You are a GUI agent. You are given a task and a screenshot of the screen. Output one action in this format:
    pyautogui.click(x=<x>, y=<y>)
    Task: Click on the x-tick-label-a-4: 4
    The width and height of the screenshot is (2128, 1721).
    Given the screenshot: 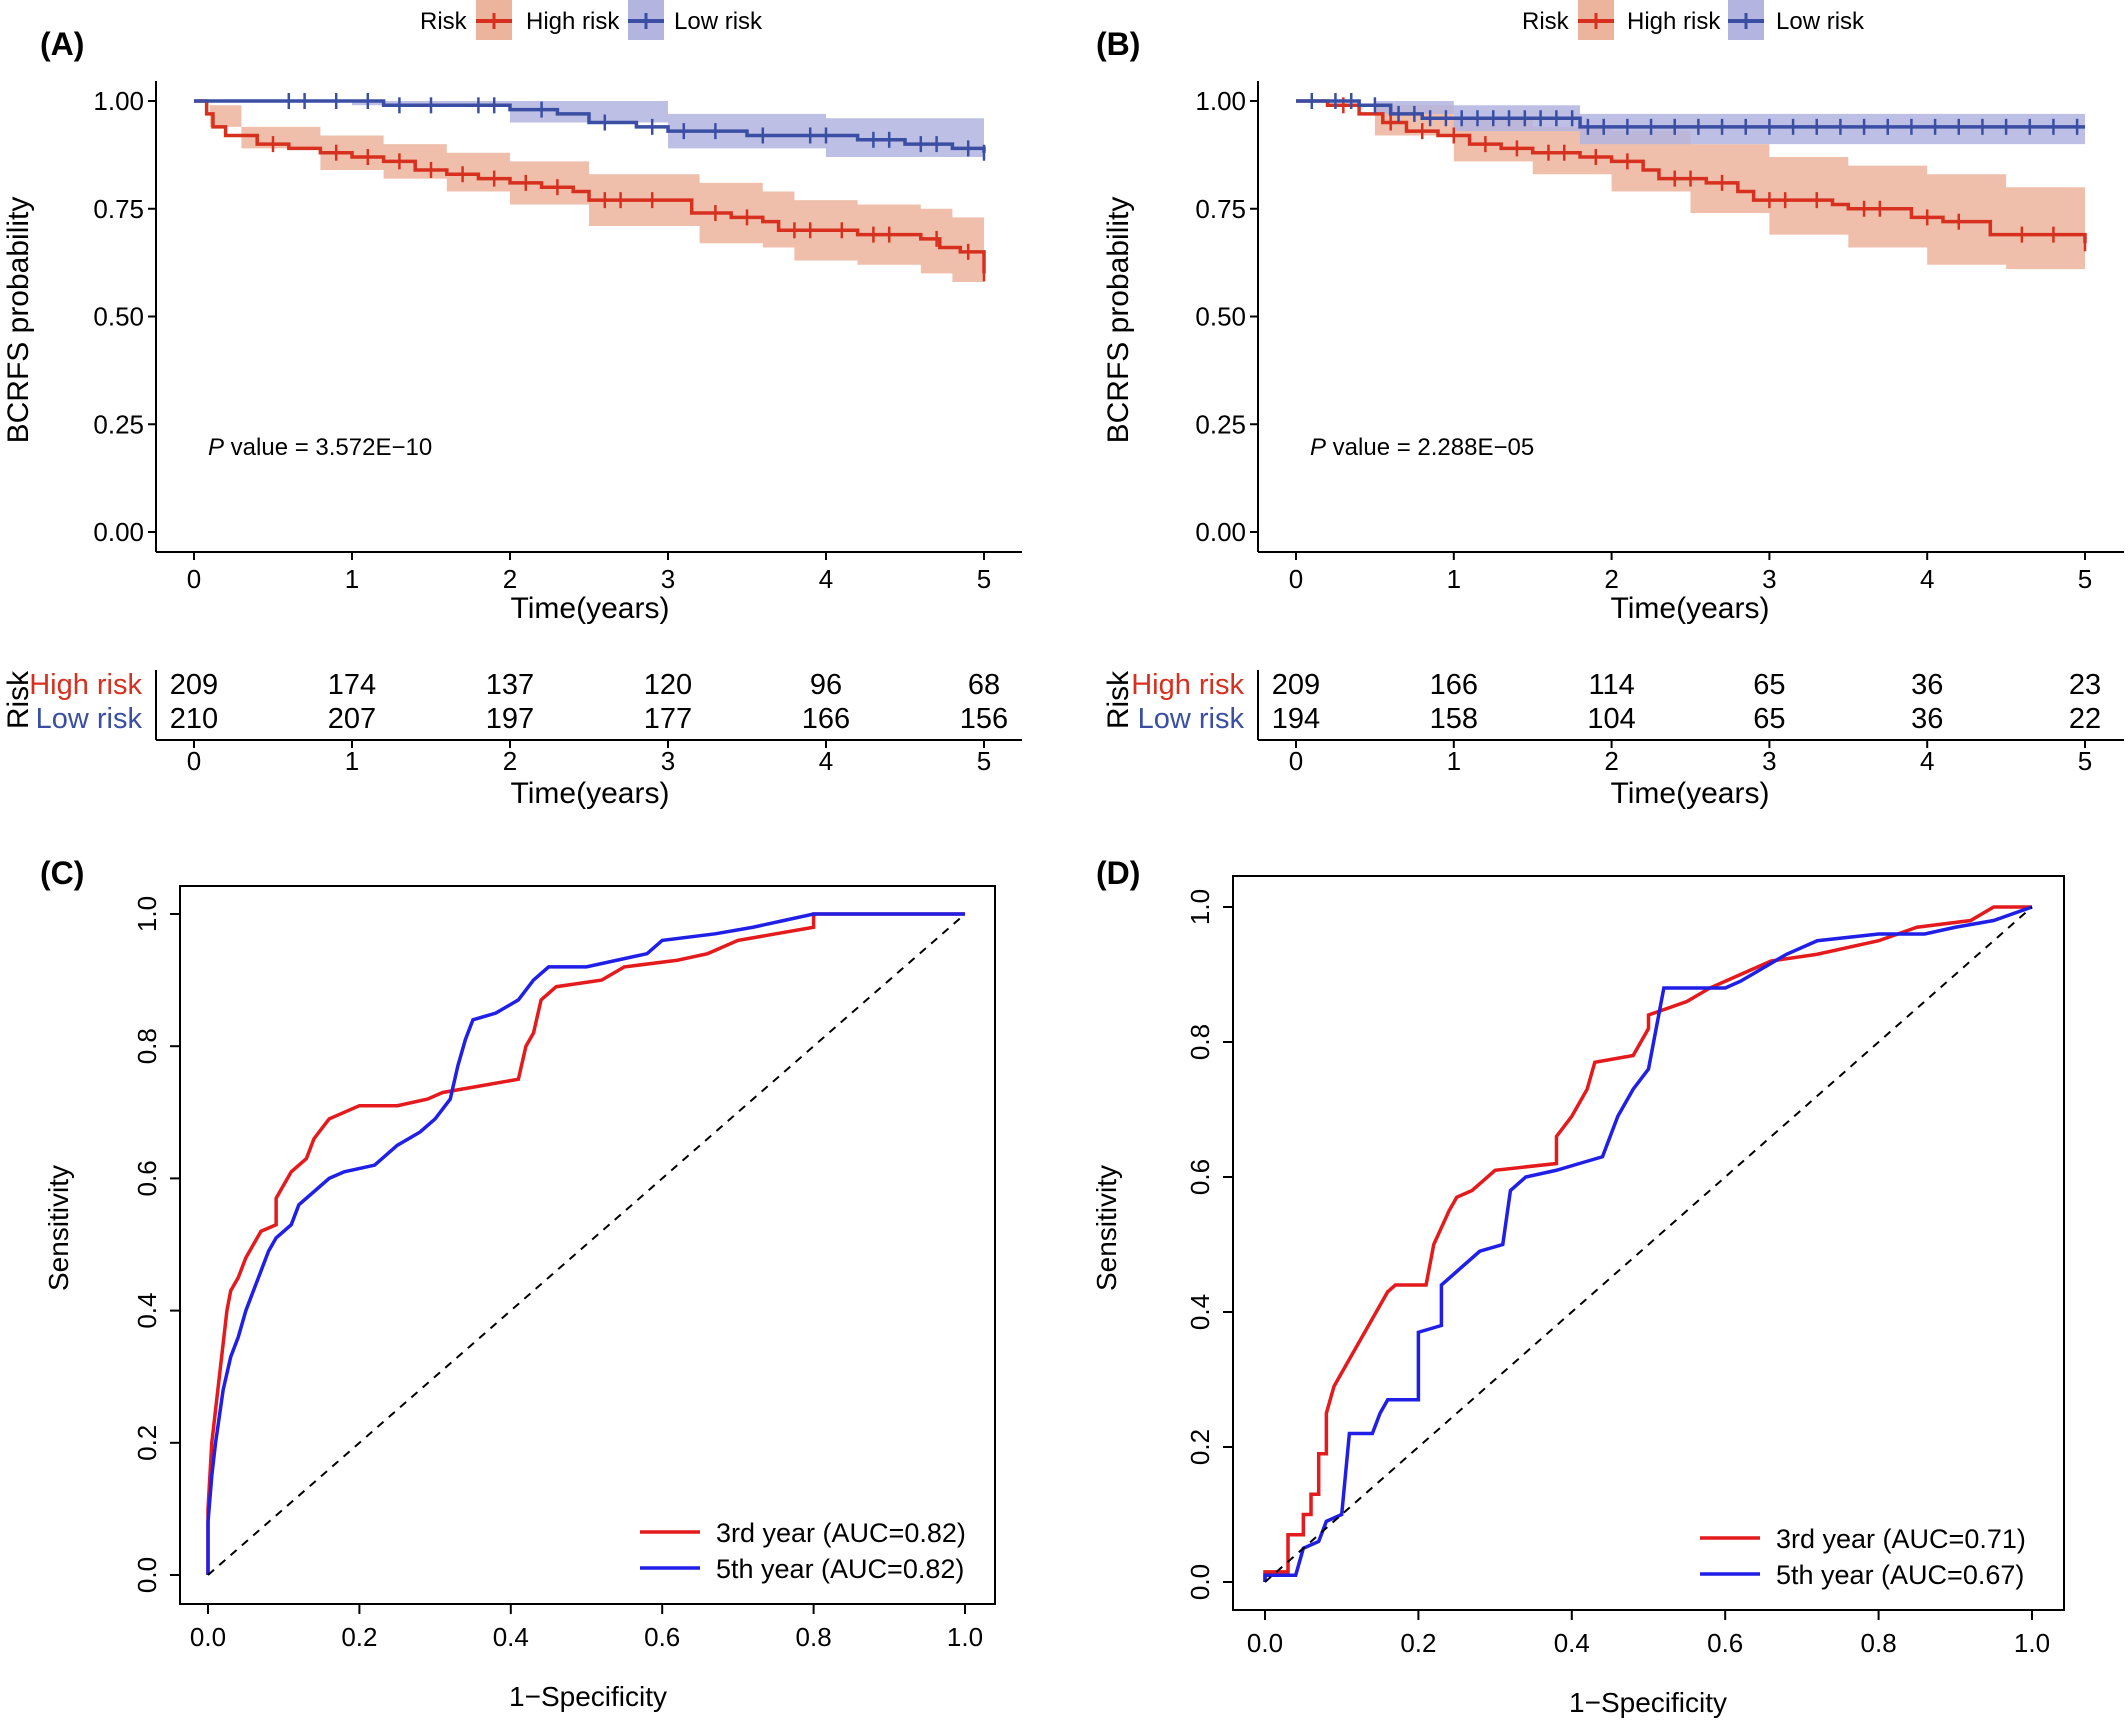 What is the action you would take?
    pyautogui.click(x=826, y=579)
    